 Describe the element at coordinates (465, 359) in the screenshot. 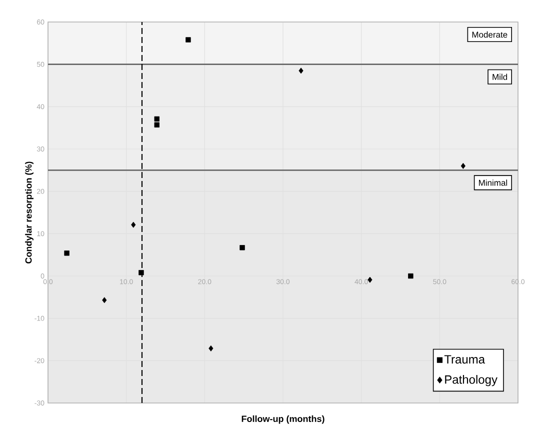

I see `legend-label: Trauma` at that location.